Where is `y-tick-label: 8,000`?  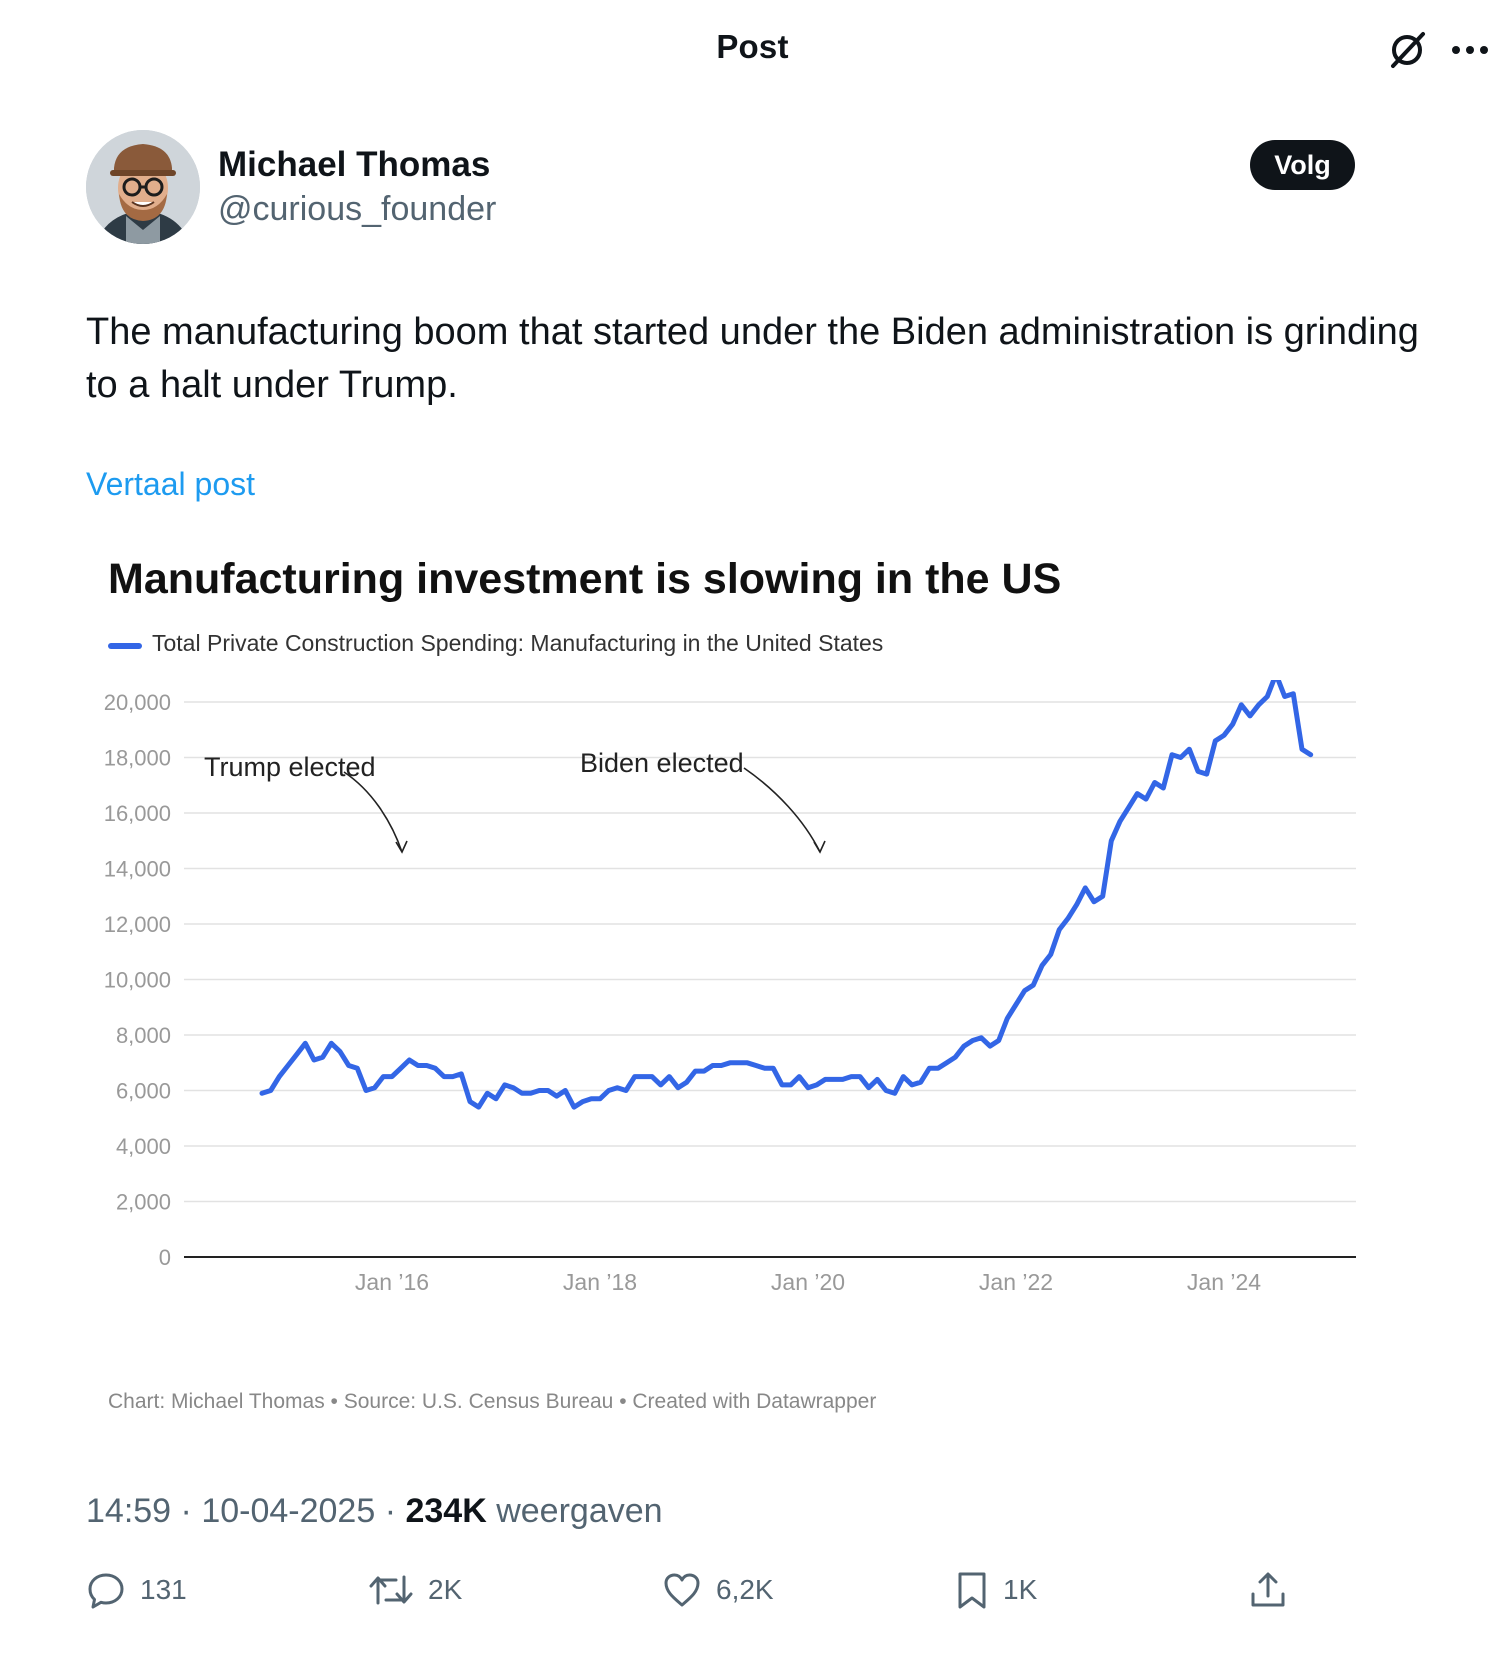 y-tick-label: 8,000 is located at coordinates (143, 1035).